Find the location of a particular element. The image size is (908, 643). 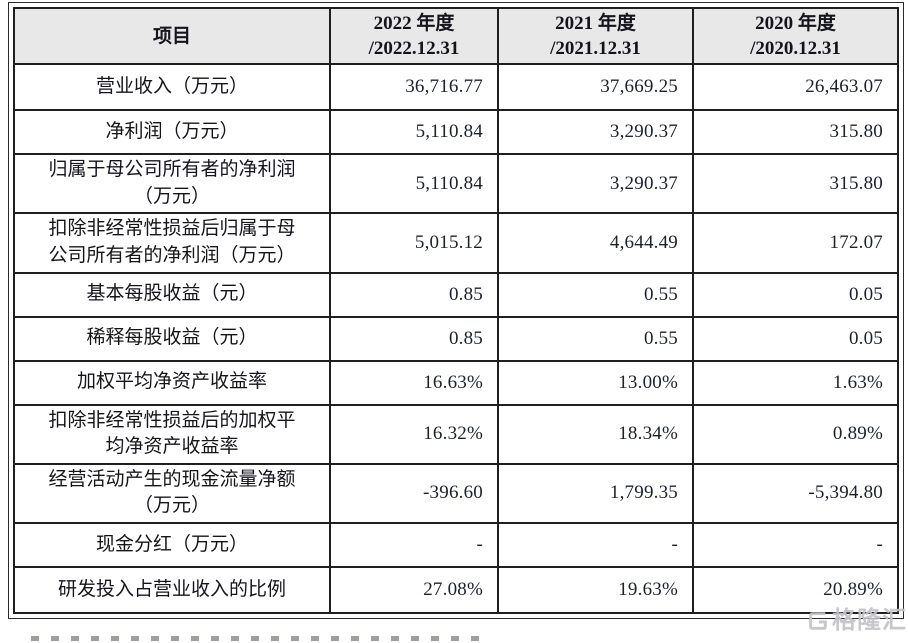

header-2022-year: 2022 年度 is located at coordinates (414, 23).